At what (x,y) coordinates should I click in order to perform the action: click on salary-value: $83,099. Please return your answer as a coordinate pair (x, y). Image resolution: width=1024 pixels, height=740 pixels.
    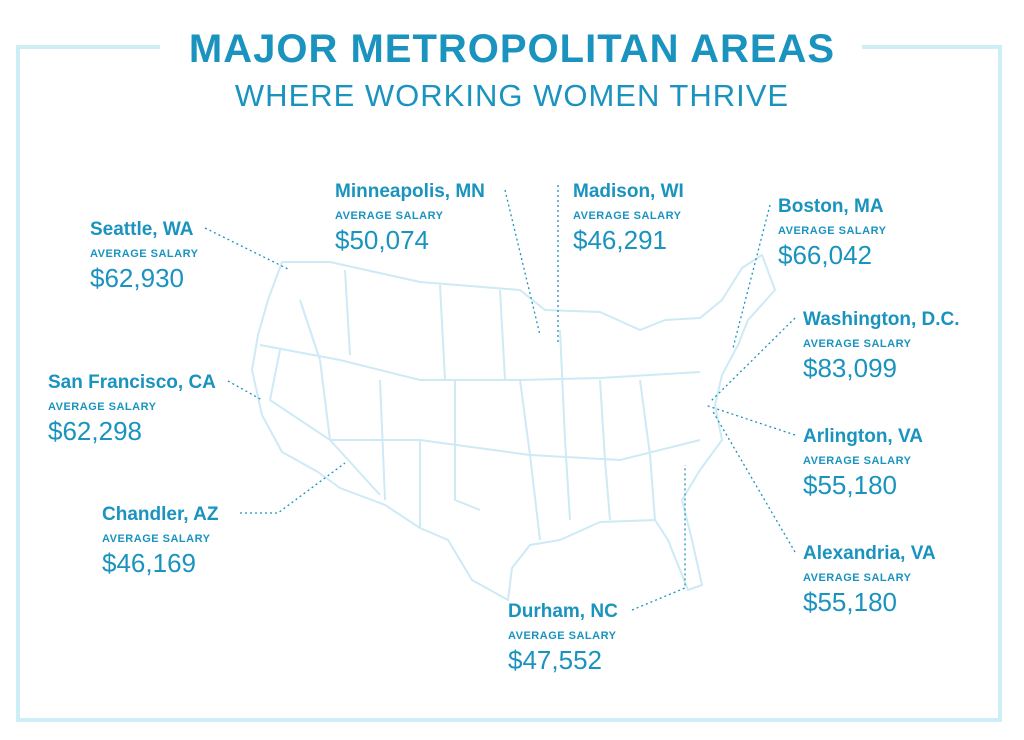
    Looking at the image, I should click on (850, 368).